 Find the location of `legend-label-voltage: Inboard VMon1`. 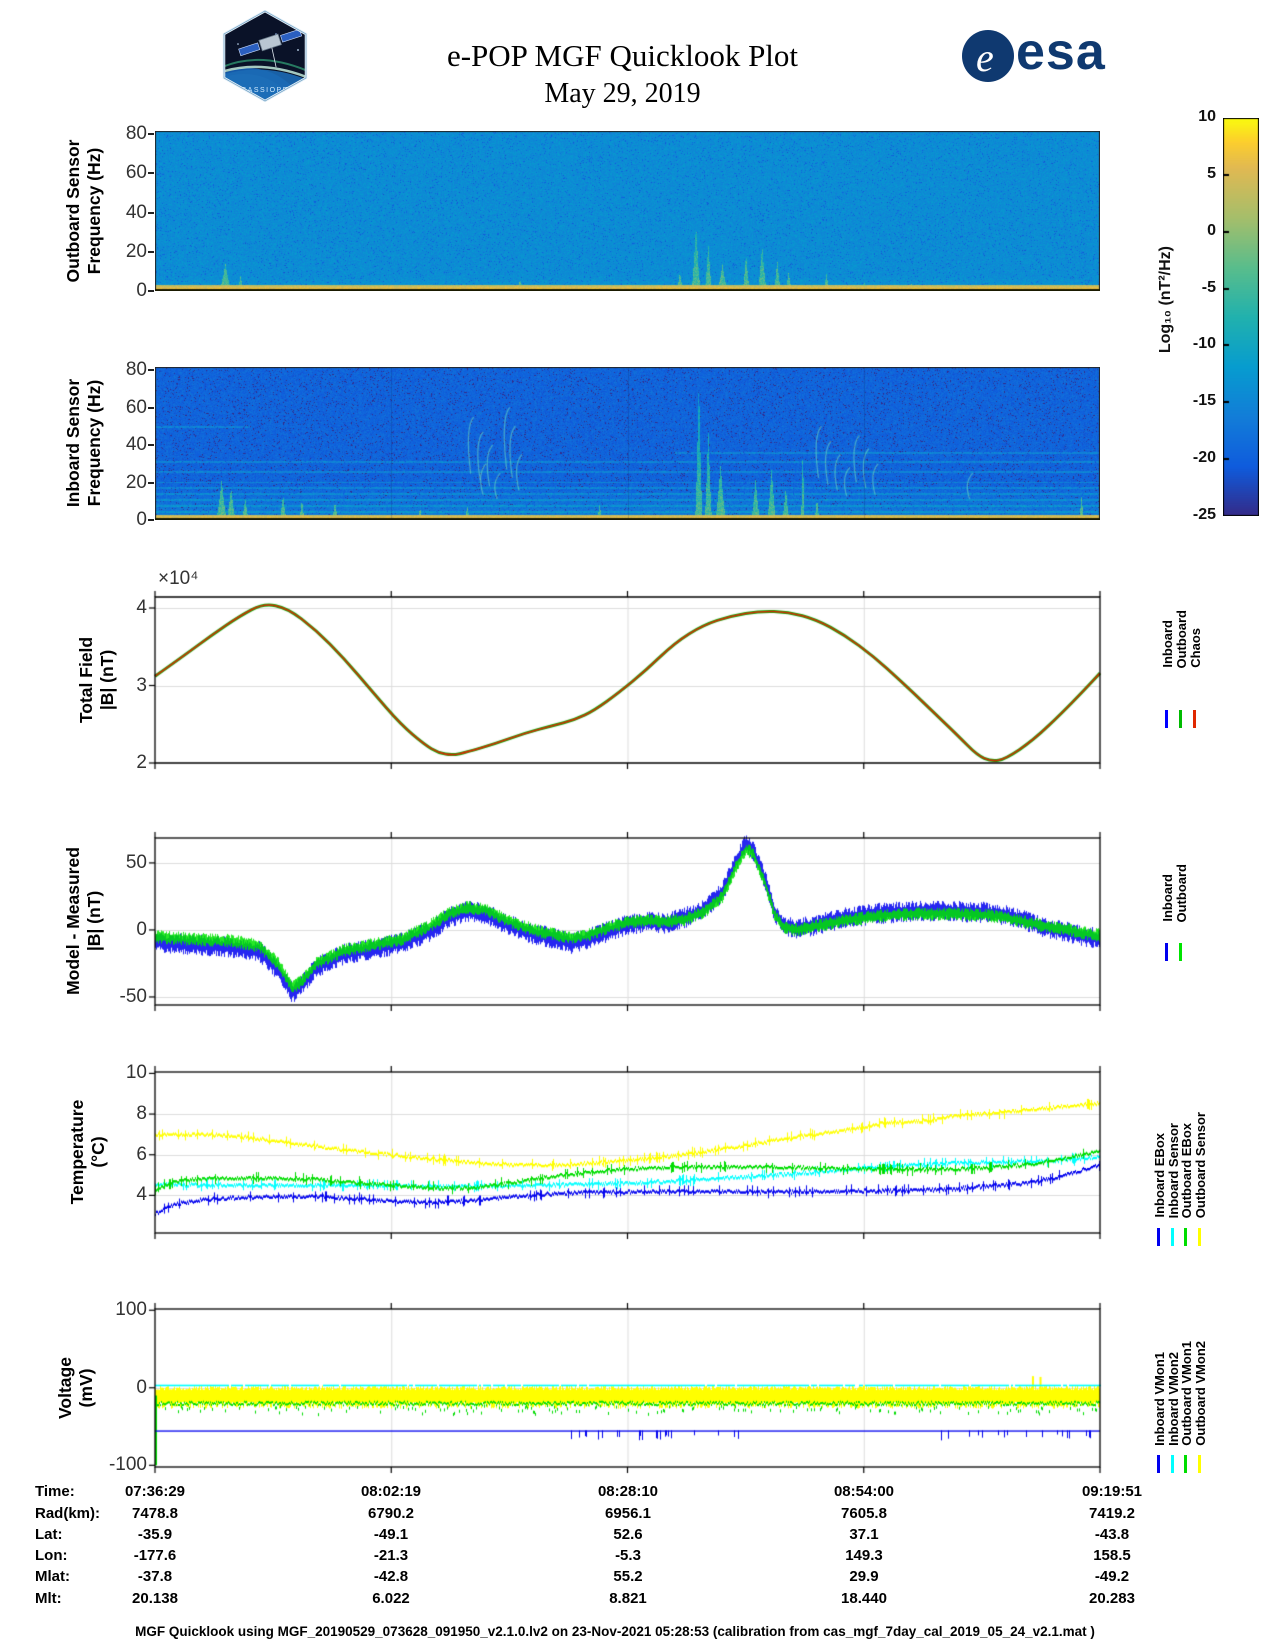

legend-label-voltage: Inboard VMon1 is located at coordinates (1159, 1399).